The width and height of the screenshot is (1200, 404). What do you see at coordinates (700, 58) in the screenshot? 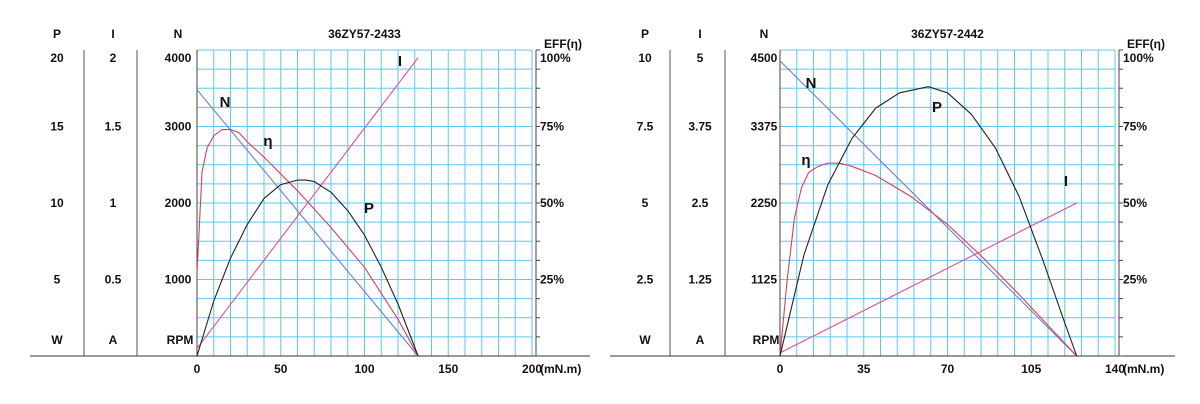
I see `i-tick-label: 5` at bounding box center [700, 58].